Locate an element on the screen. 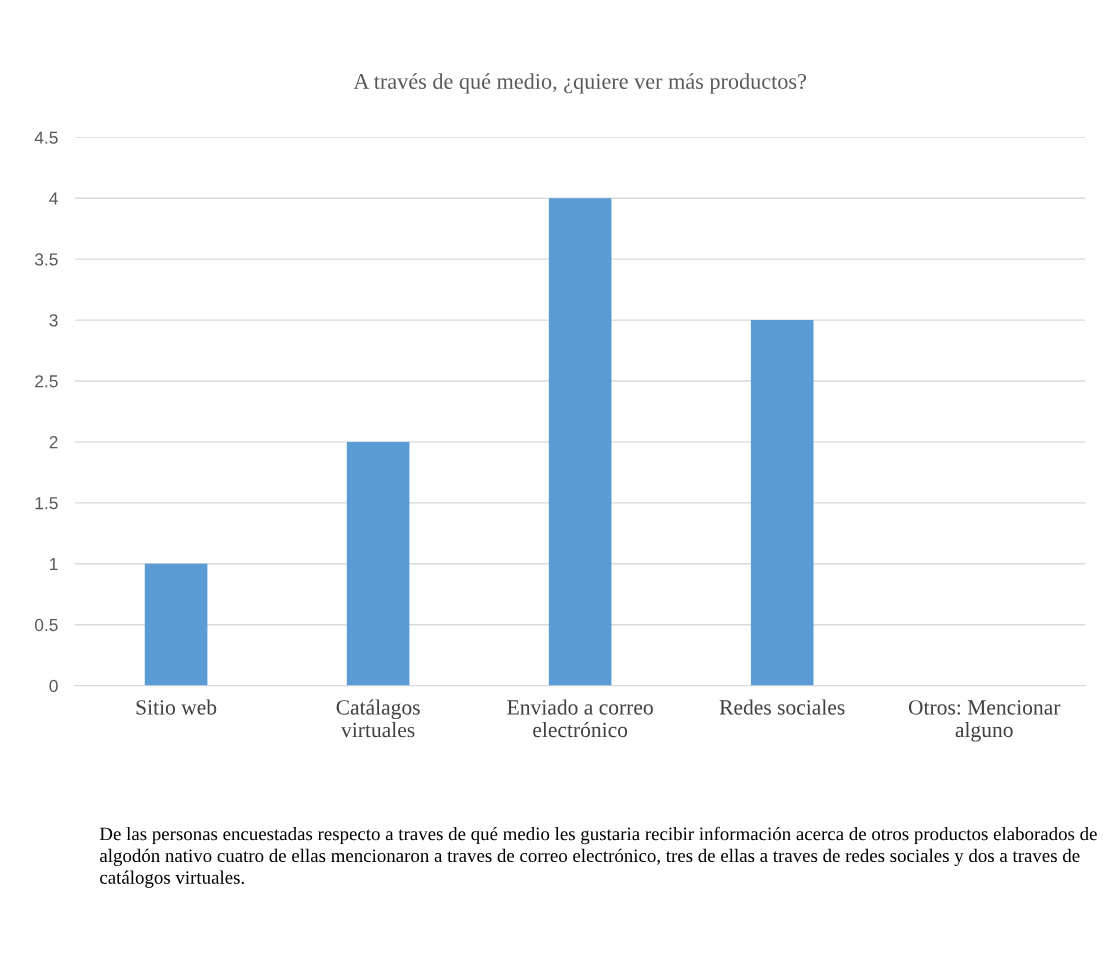  x-tick-label: Otros: Mencionar alguno is located at coordinates (984, 721).